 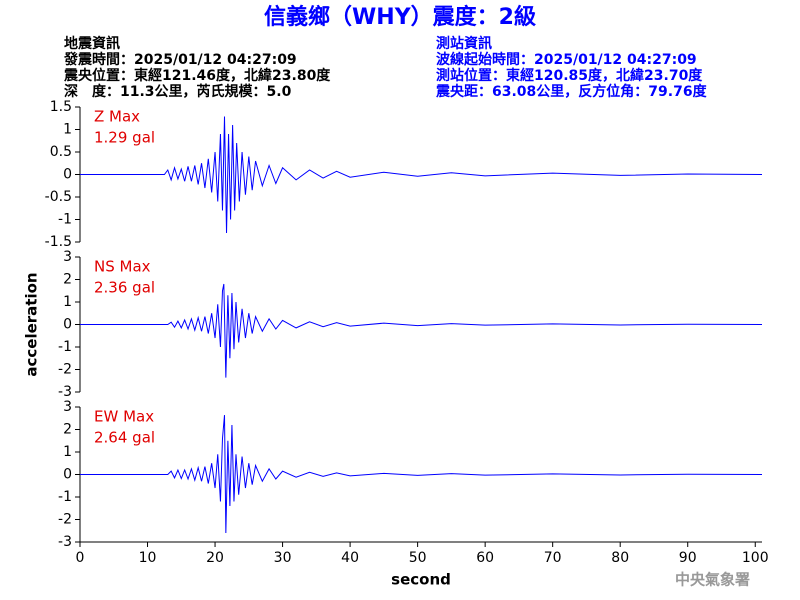 I want to click on y-tick-label: -0.5, so click(x=58, y=197).